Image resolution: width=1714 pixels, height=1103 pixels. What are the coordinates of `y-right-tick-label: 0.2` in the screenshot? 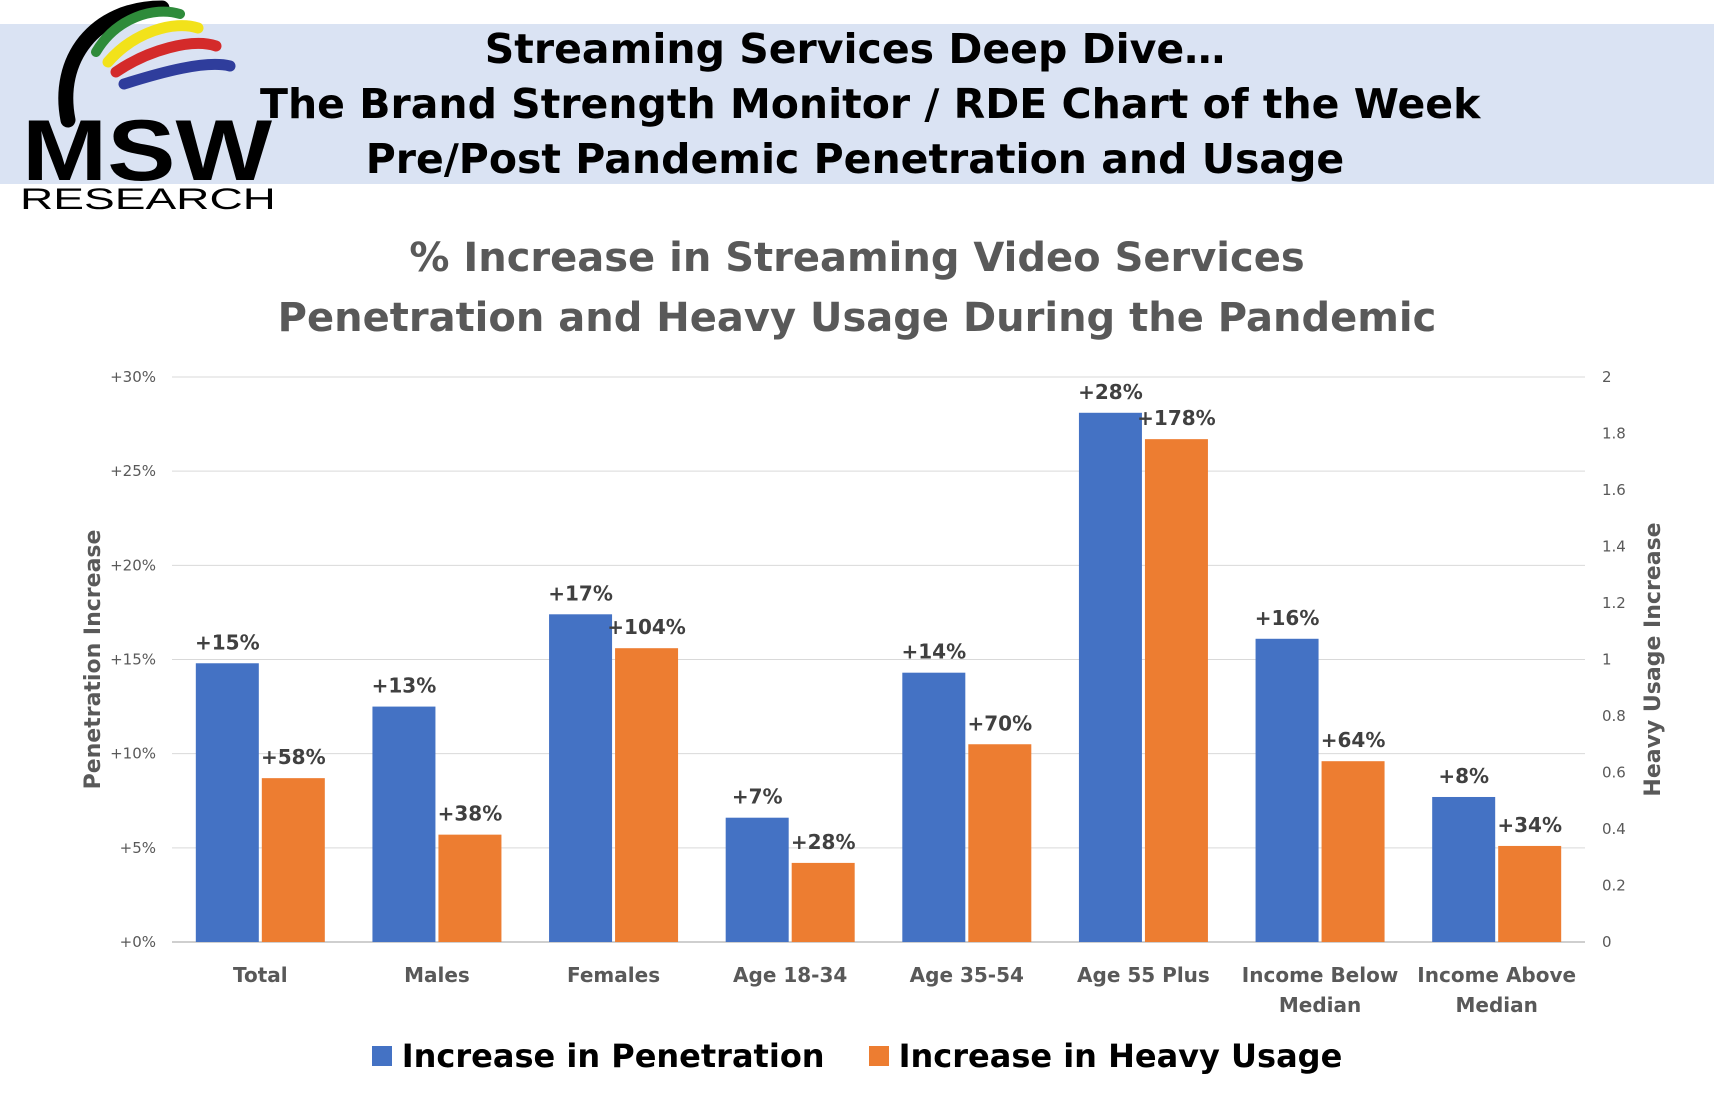 It's located at (1614, 886).